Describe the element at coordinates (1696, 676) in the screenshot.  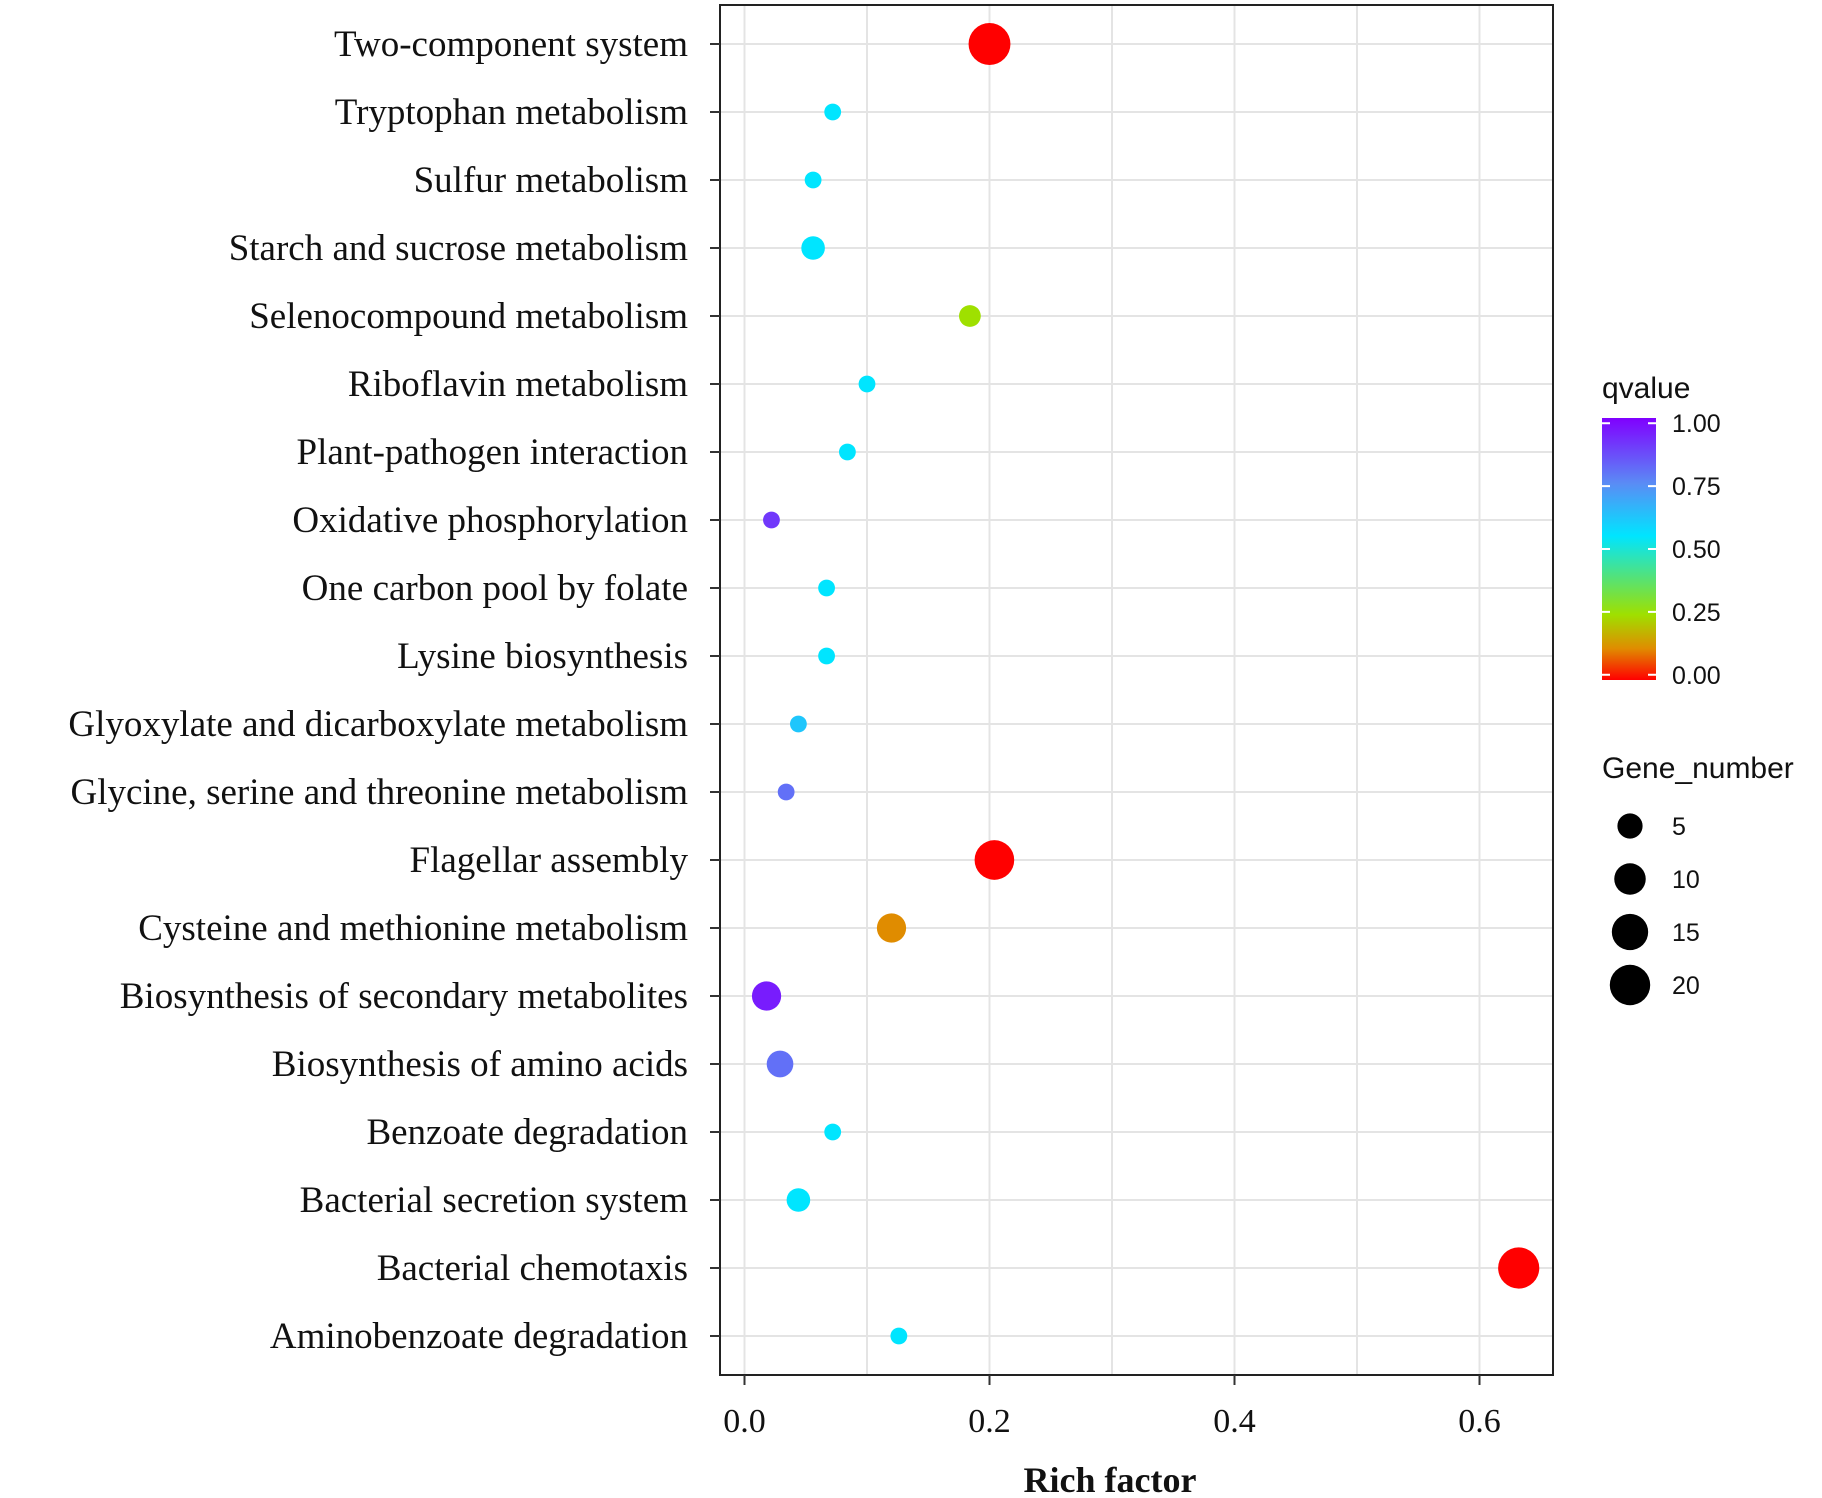
I see `colorbar-tick-label: 0.00` at that location.